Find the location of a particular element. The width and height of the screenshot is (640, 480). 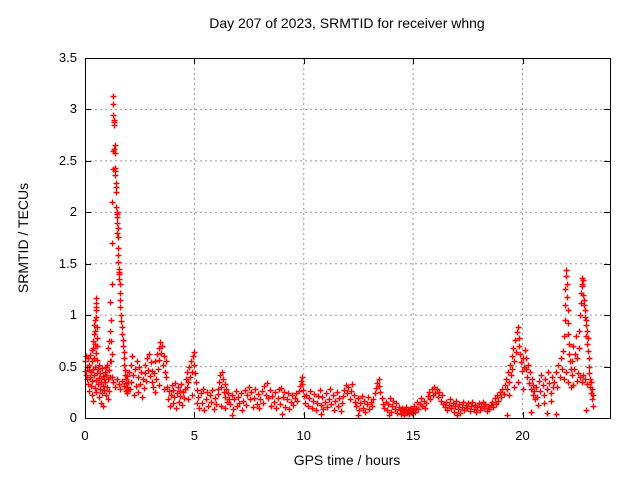

x-tick-label: 0 is located at coordinates (85, 435).